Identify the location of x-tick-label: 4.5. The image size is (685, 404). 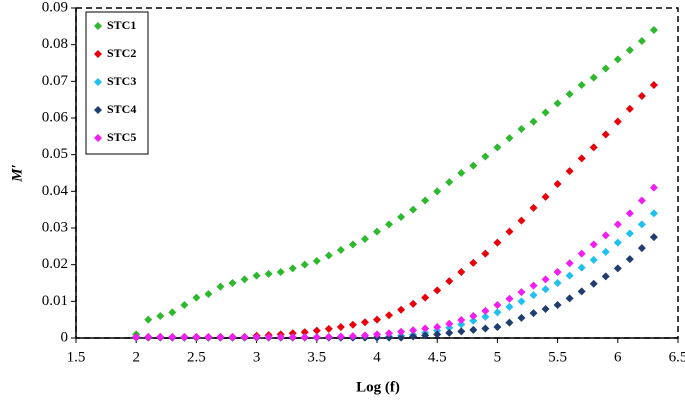
(437, 357).